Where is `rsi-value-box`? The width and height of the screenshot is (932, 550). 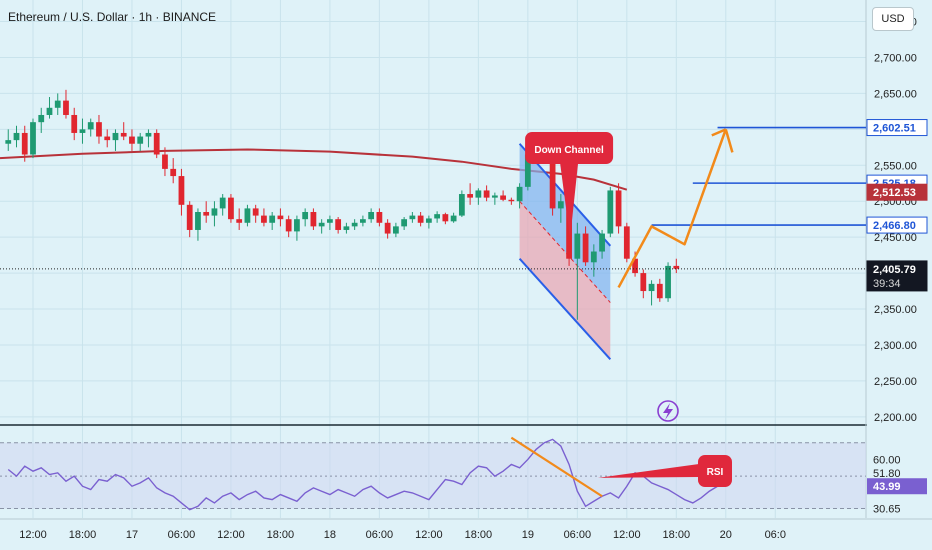 rsi-value-box is located at coordinates (897, 486).